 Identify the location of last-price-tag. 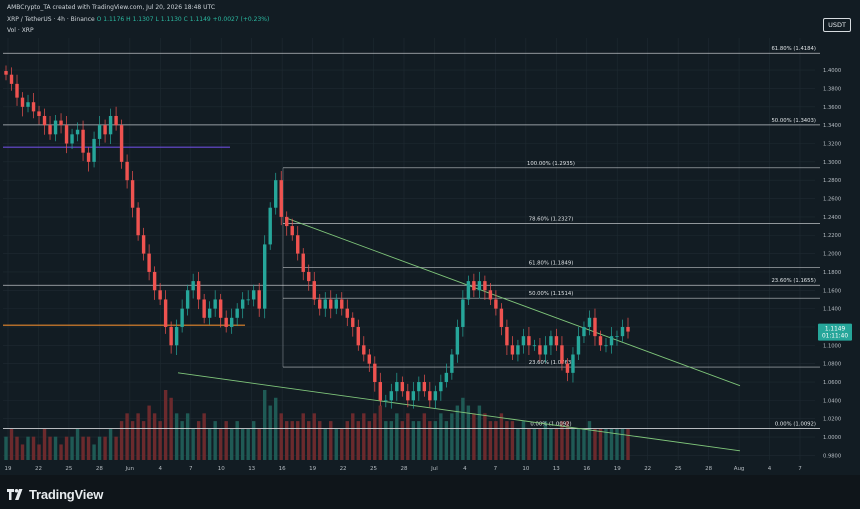
(835, 332).